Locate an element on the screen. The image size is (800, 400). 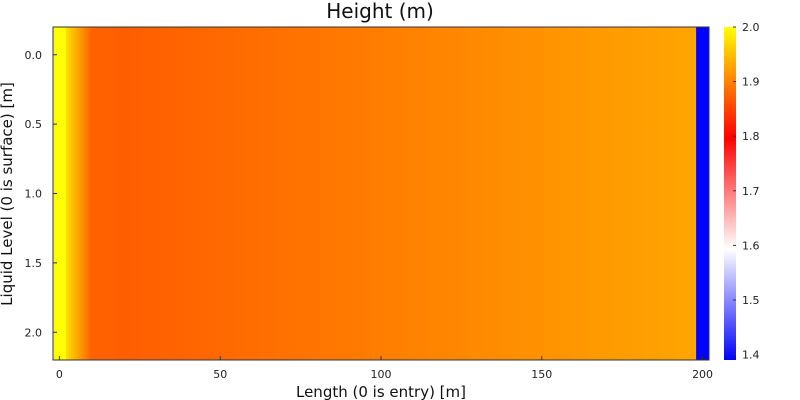
colorbar: 1.4 1.5 1.6 1.7 1.8 1.9 2.0 is located at coordinates (742, 191).